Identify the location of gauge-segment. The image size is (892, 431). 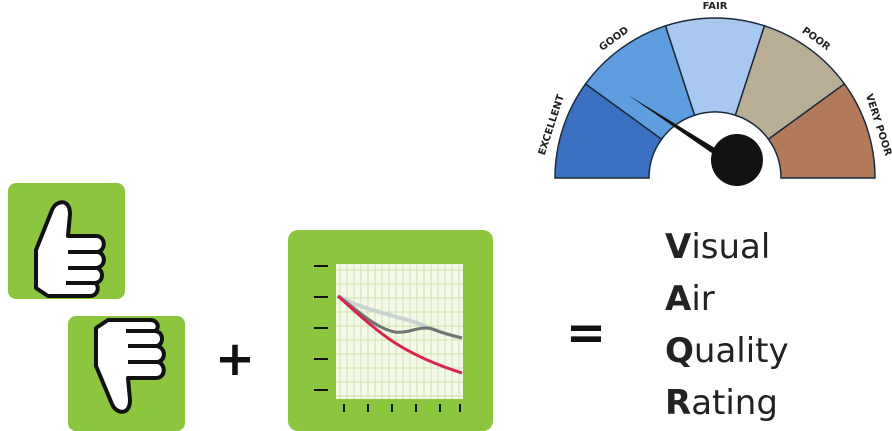
(821, 130).